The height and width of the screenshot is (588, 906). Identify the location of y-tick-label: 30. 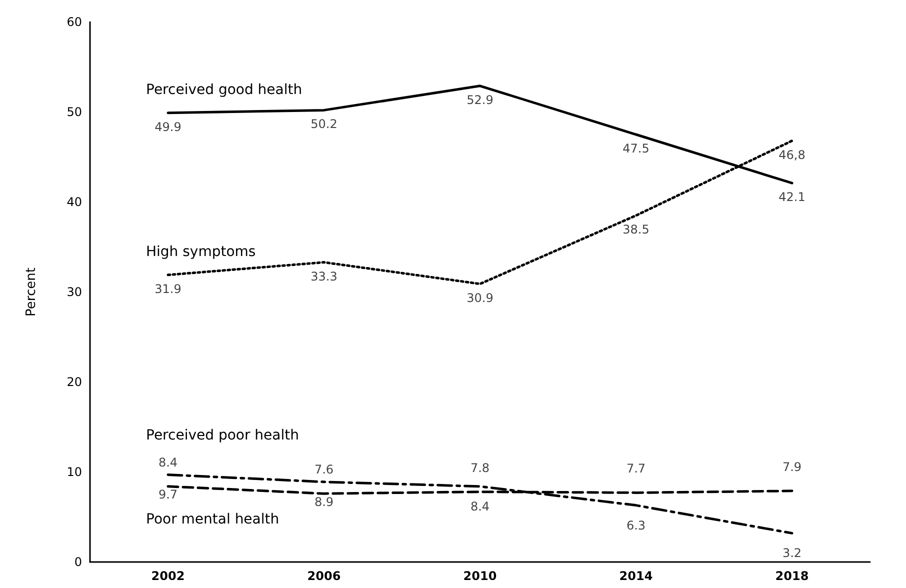
(74, 292).